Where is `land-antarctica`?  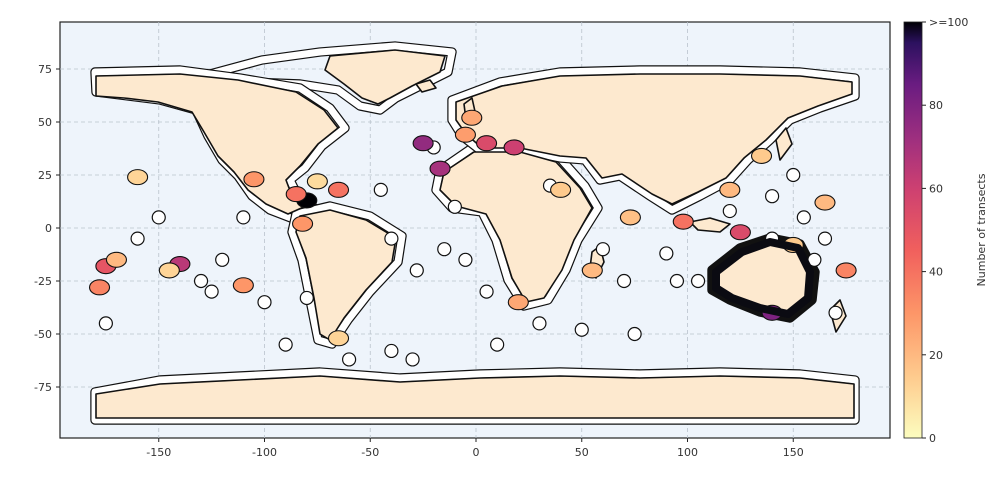 land-antarctica is located at coordinates (475, 397).